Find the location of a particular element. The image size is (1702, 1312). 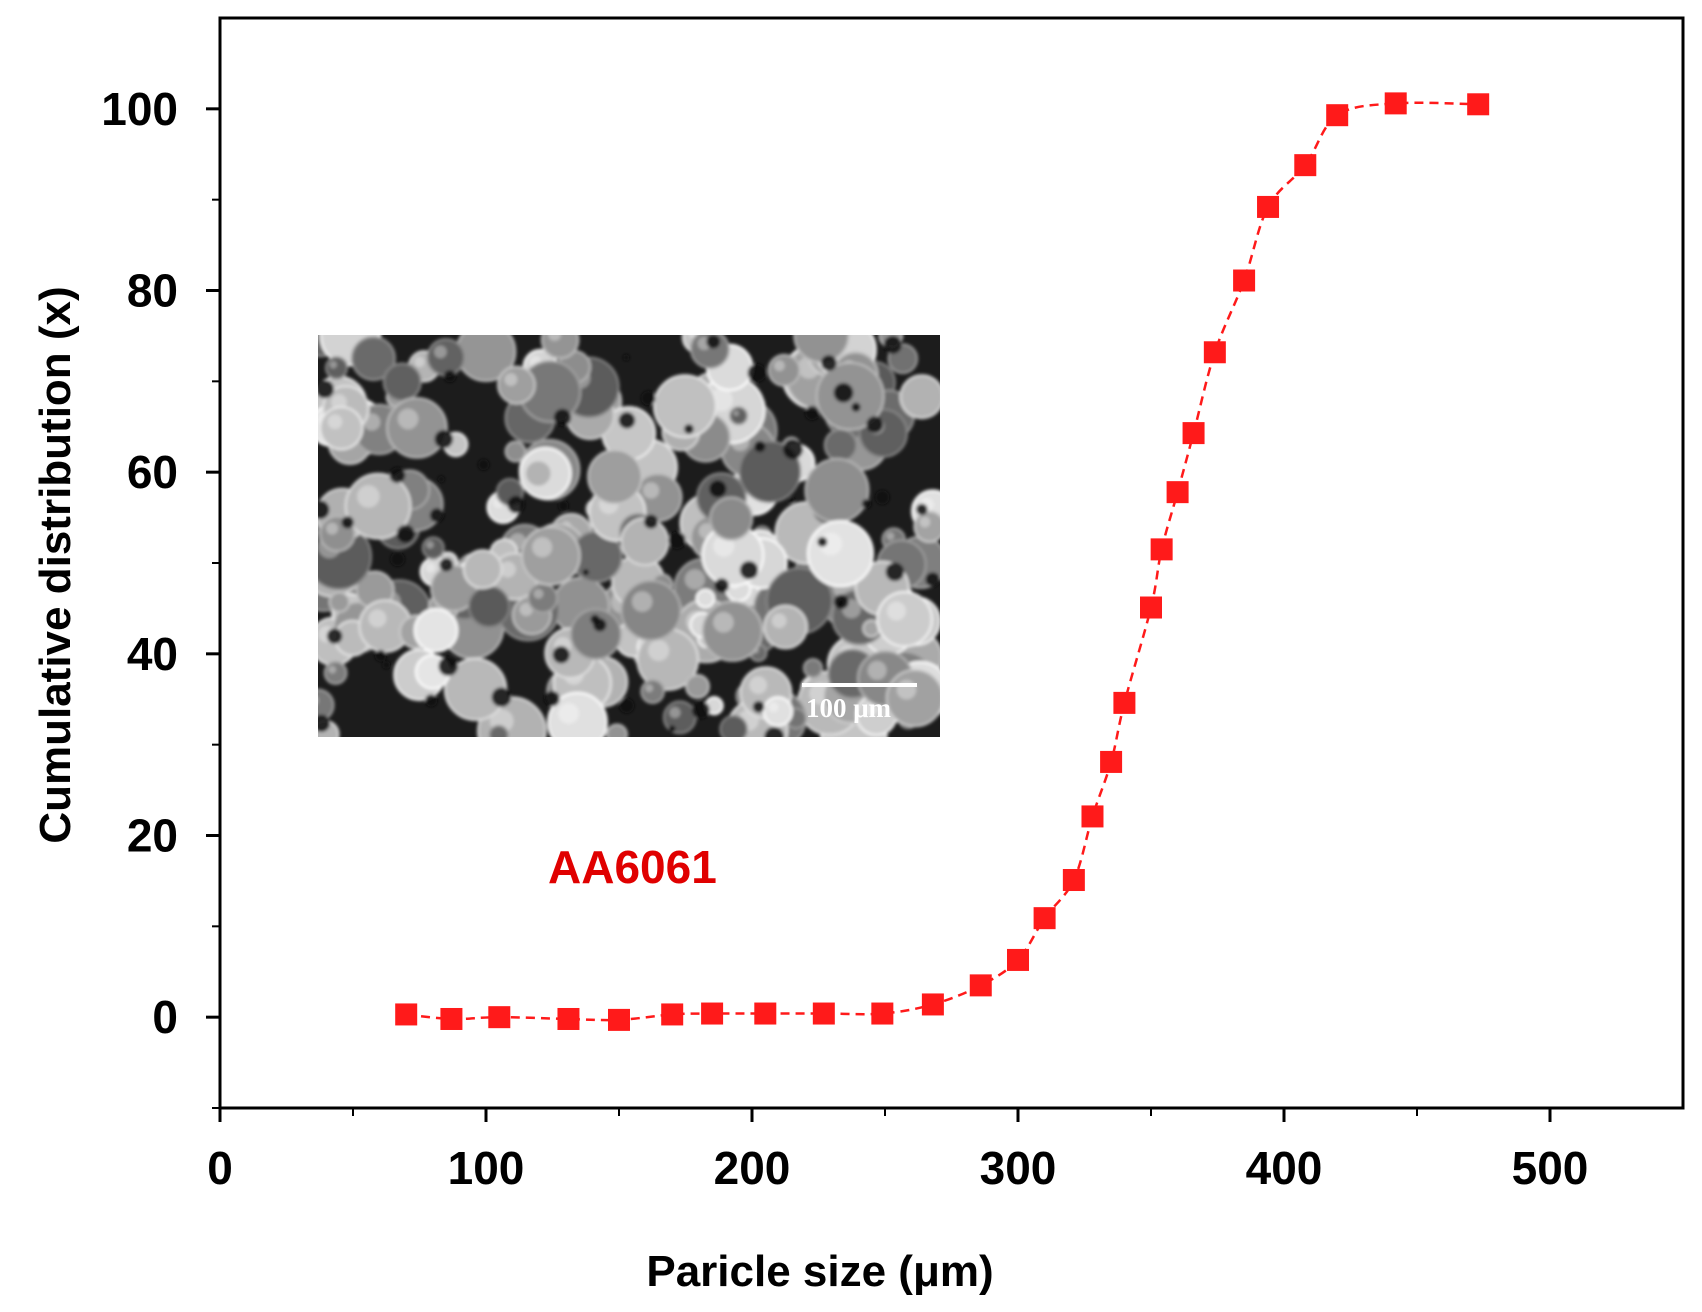

x-tick-label: 100 is located at coordinates (486, 1168).